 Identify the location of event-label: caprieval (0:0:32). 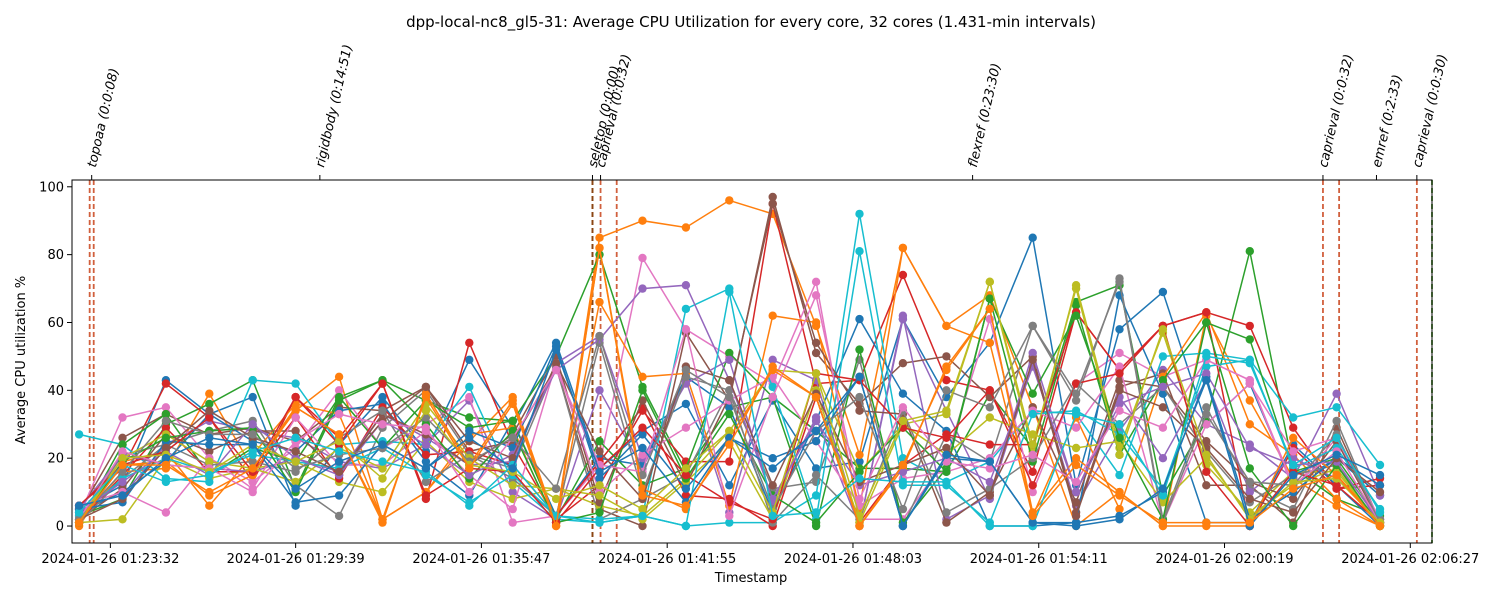
(1336, 111).